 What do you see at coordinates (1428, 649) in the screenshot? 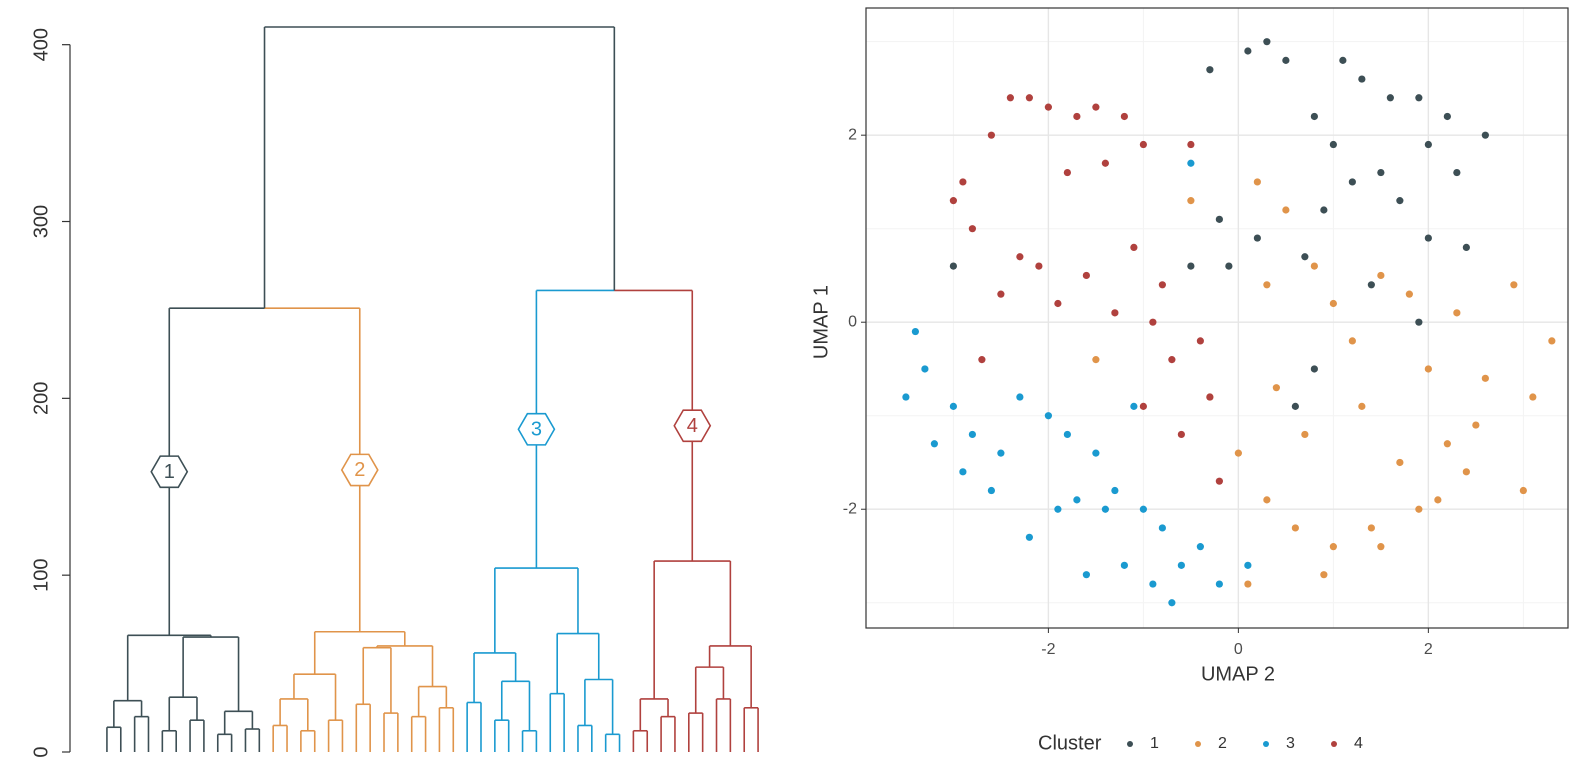
I see `x-tick-label: 2` at bounding box center [1428, 649].